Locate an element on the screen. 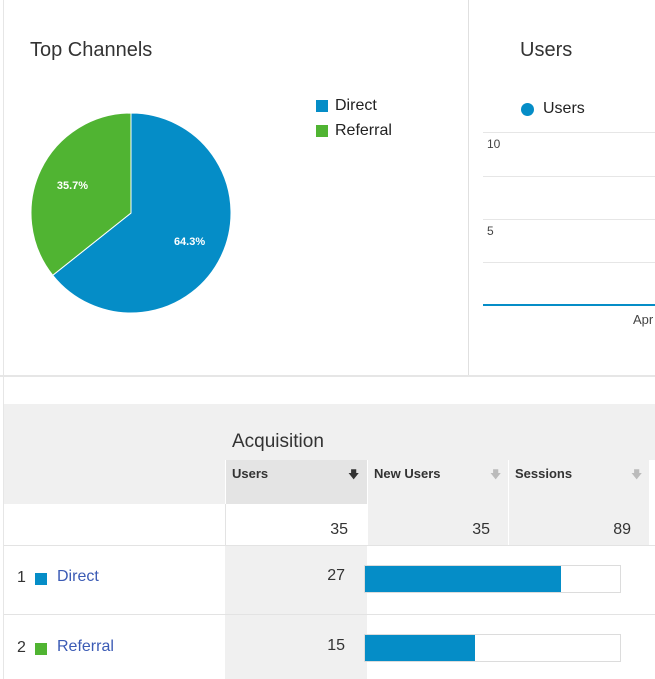  column-label-users: Users is located at coordinates (250, 473).